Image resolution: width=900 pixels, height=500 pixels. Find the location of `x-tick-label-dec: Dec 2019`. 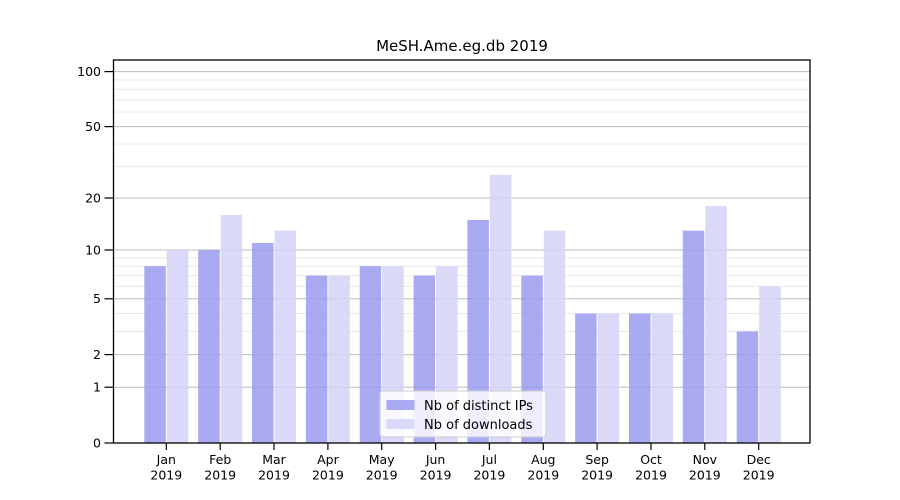

x-tick-label-dec: Dec 2019 is located at coordinates (759, 467).